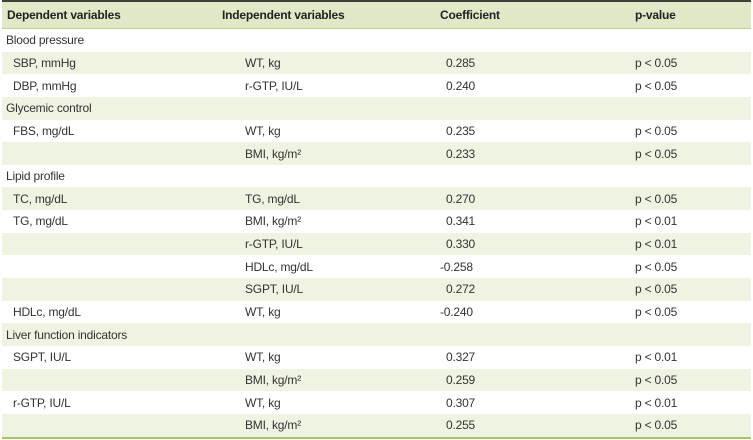  What do you see at coordinates (461, 221) in the screenshot?
I see `coefficient-value: 0.341` at bounding box center [461, 221].